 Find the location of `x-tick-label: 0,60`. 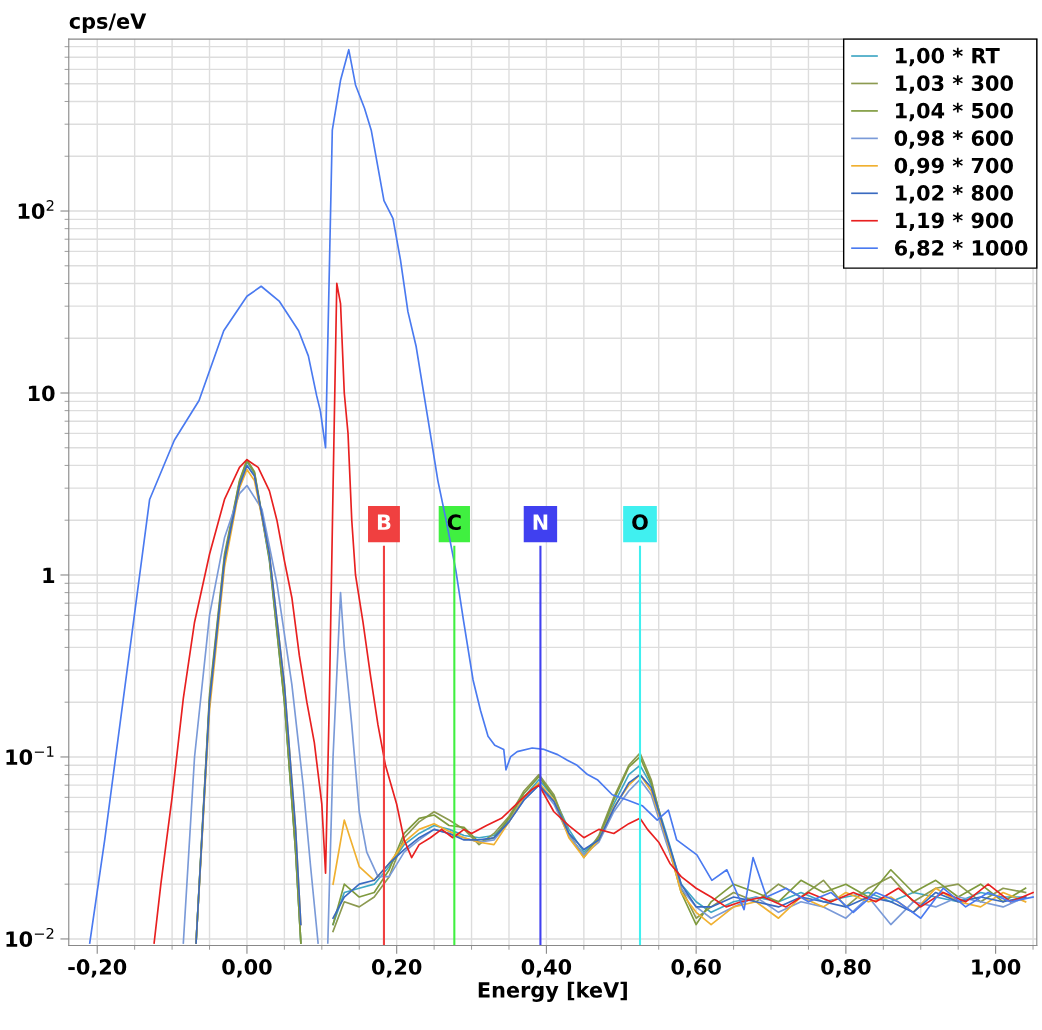

x-tick-label: 0,60 is located at coordinates (696, 968).